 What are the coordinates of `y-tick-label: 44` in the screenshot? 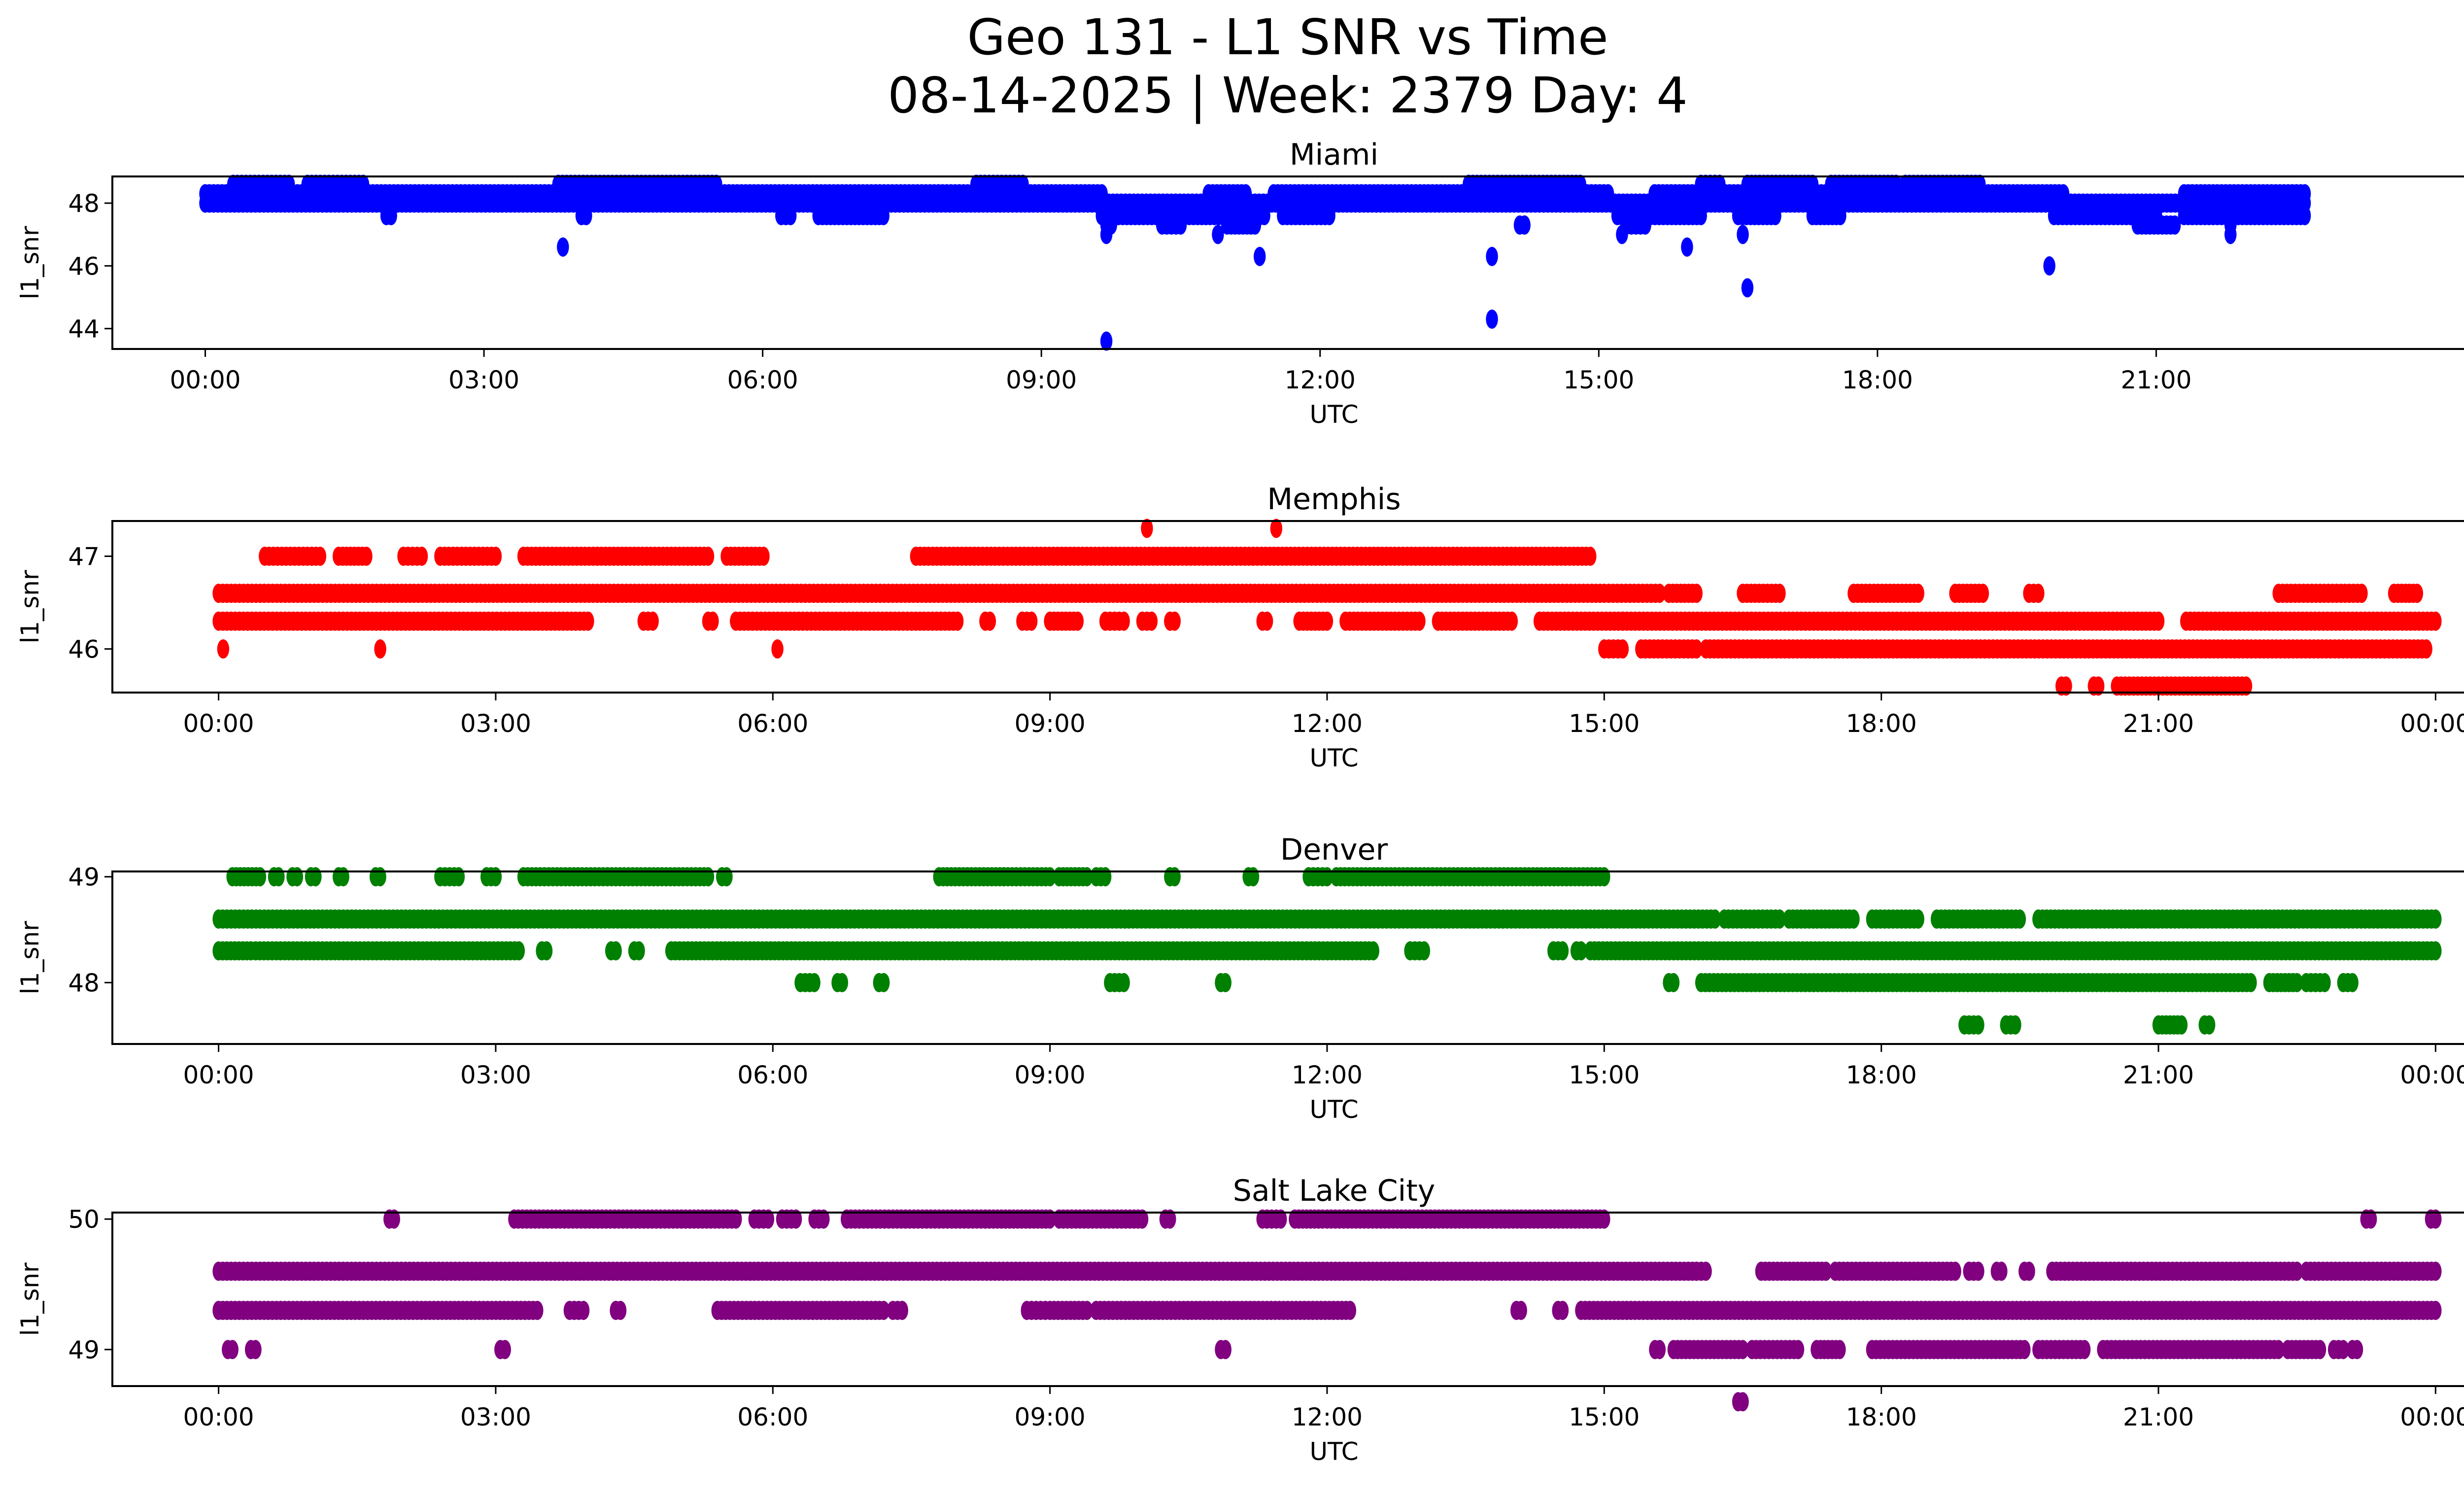 It's located at (84, 329).